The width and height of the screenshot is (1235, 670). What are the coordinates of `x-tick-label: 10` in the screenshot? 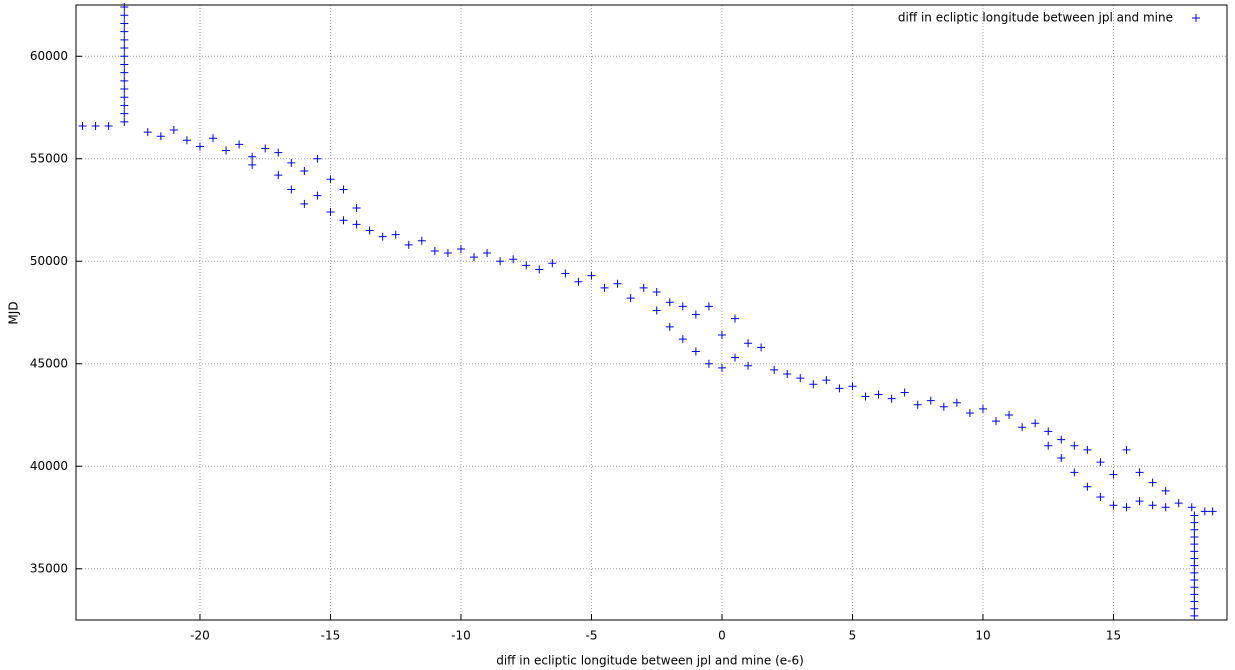 It's located at (982, 636).